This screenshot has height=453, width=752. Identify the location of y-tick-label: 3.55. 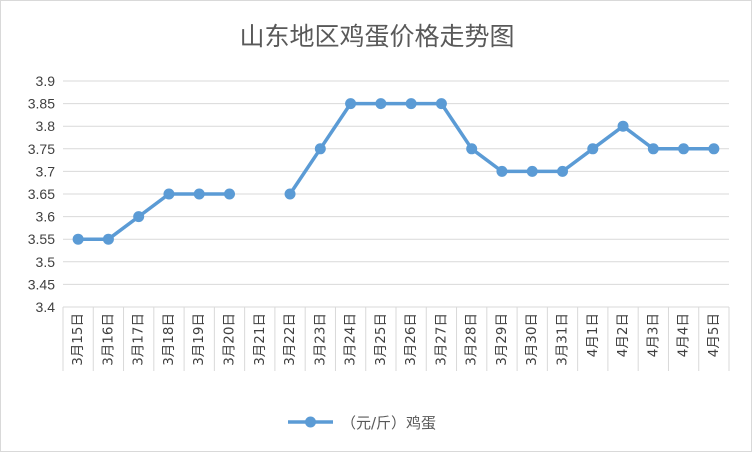
(41, 239).